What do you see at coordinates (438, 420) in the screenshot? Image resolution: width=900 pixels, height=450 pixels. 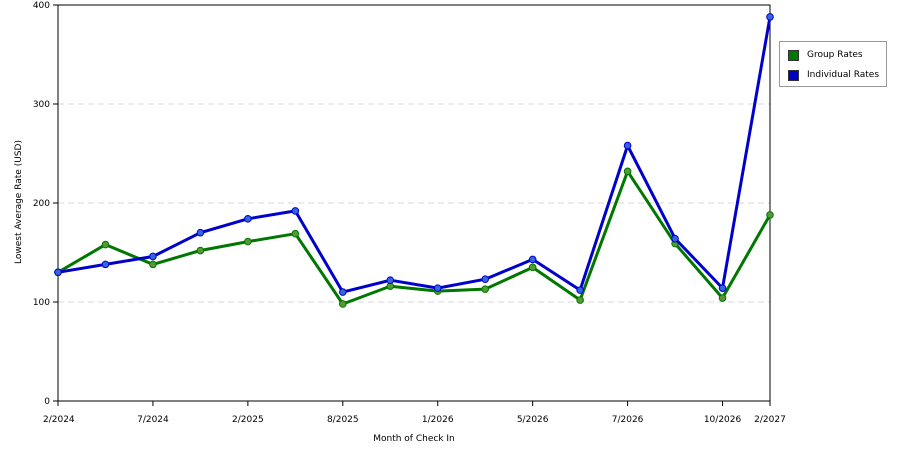 I see `x-tick-label: 1/2026` at bounding box center [438, 420].